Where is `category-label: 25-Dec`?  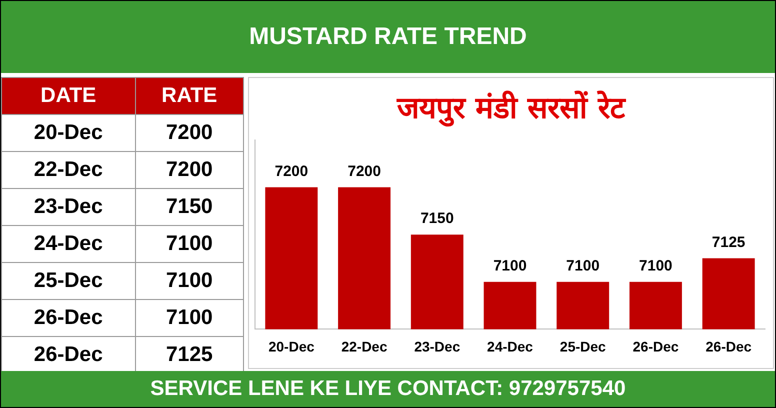 category-label: 25-Dec is located at coordinates (69, 281).